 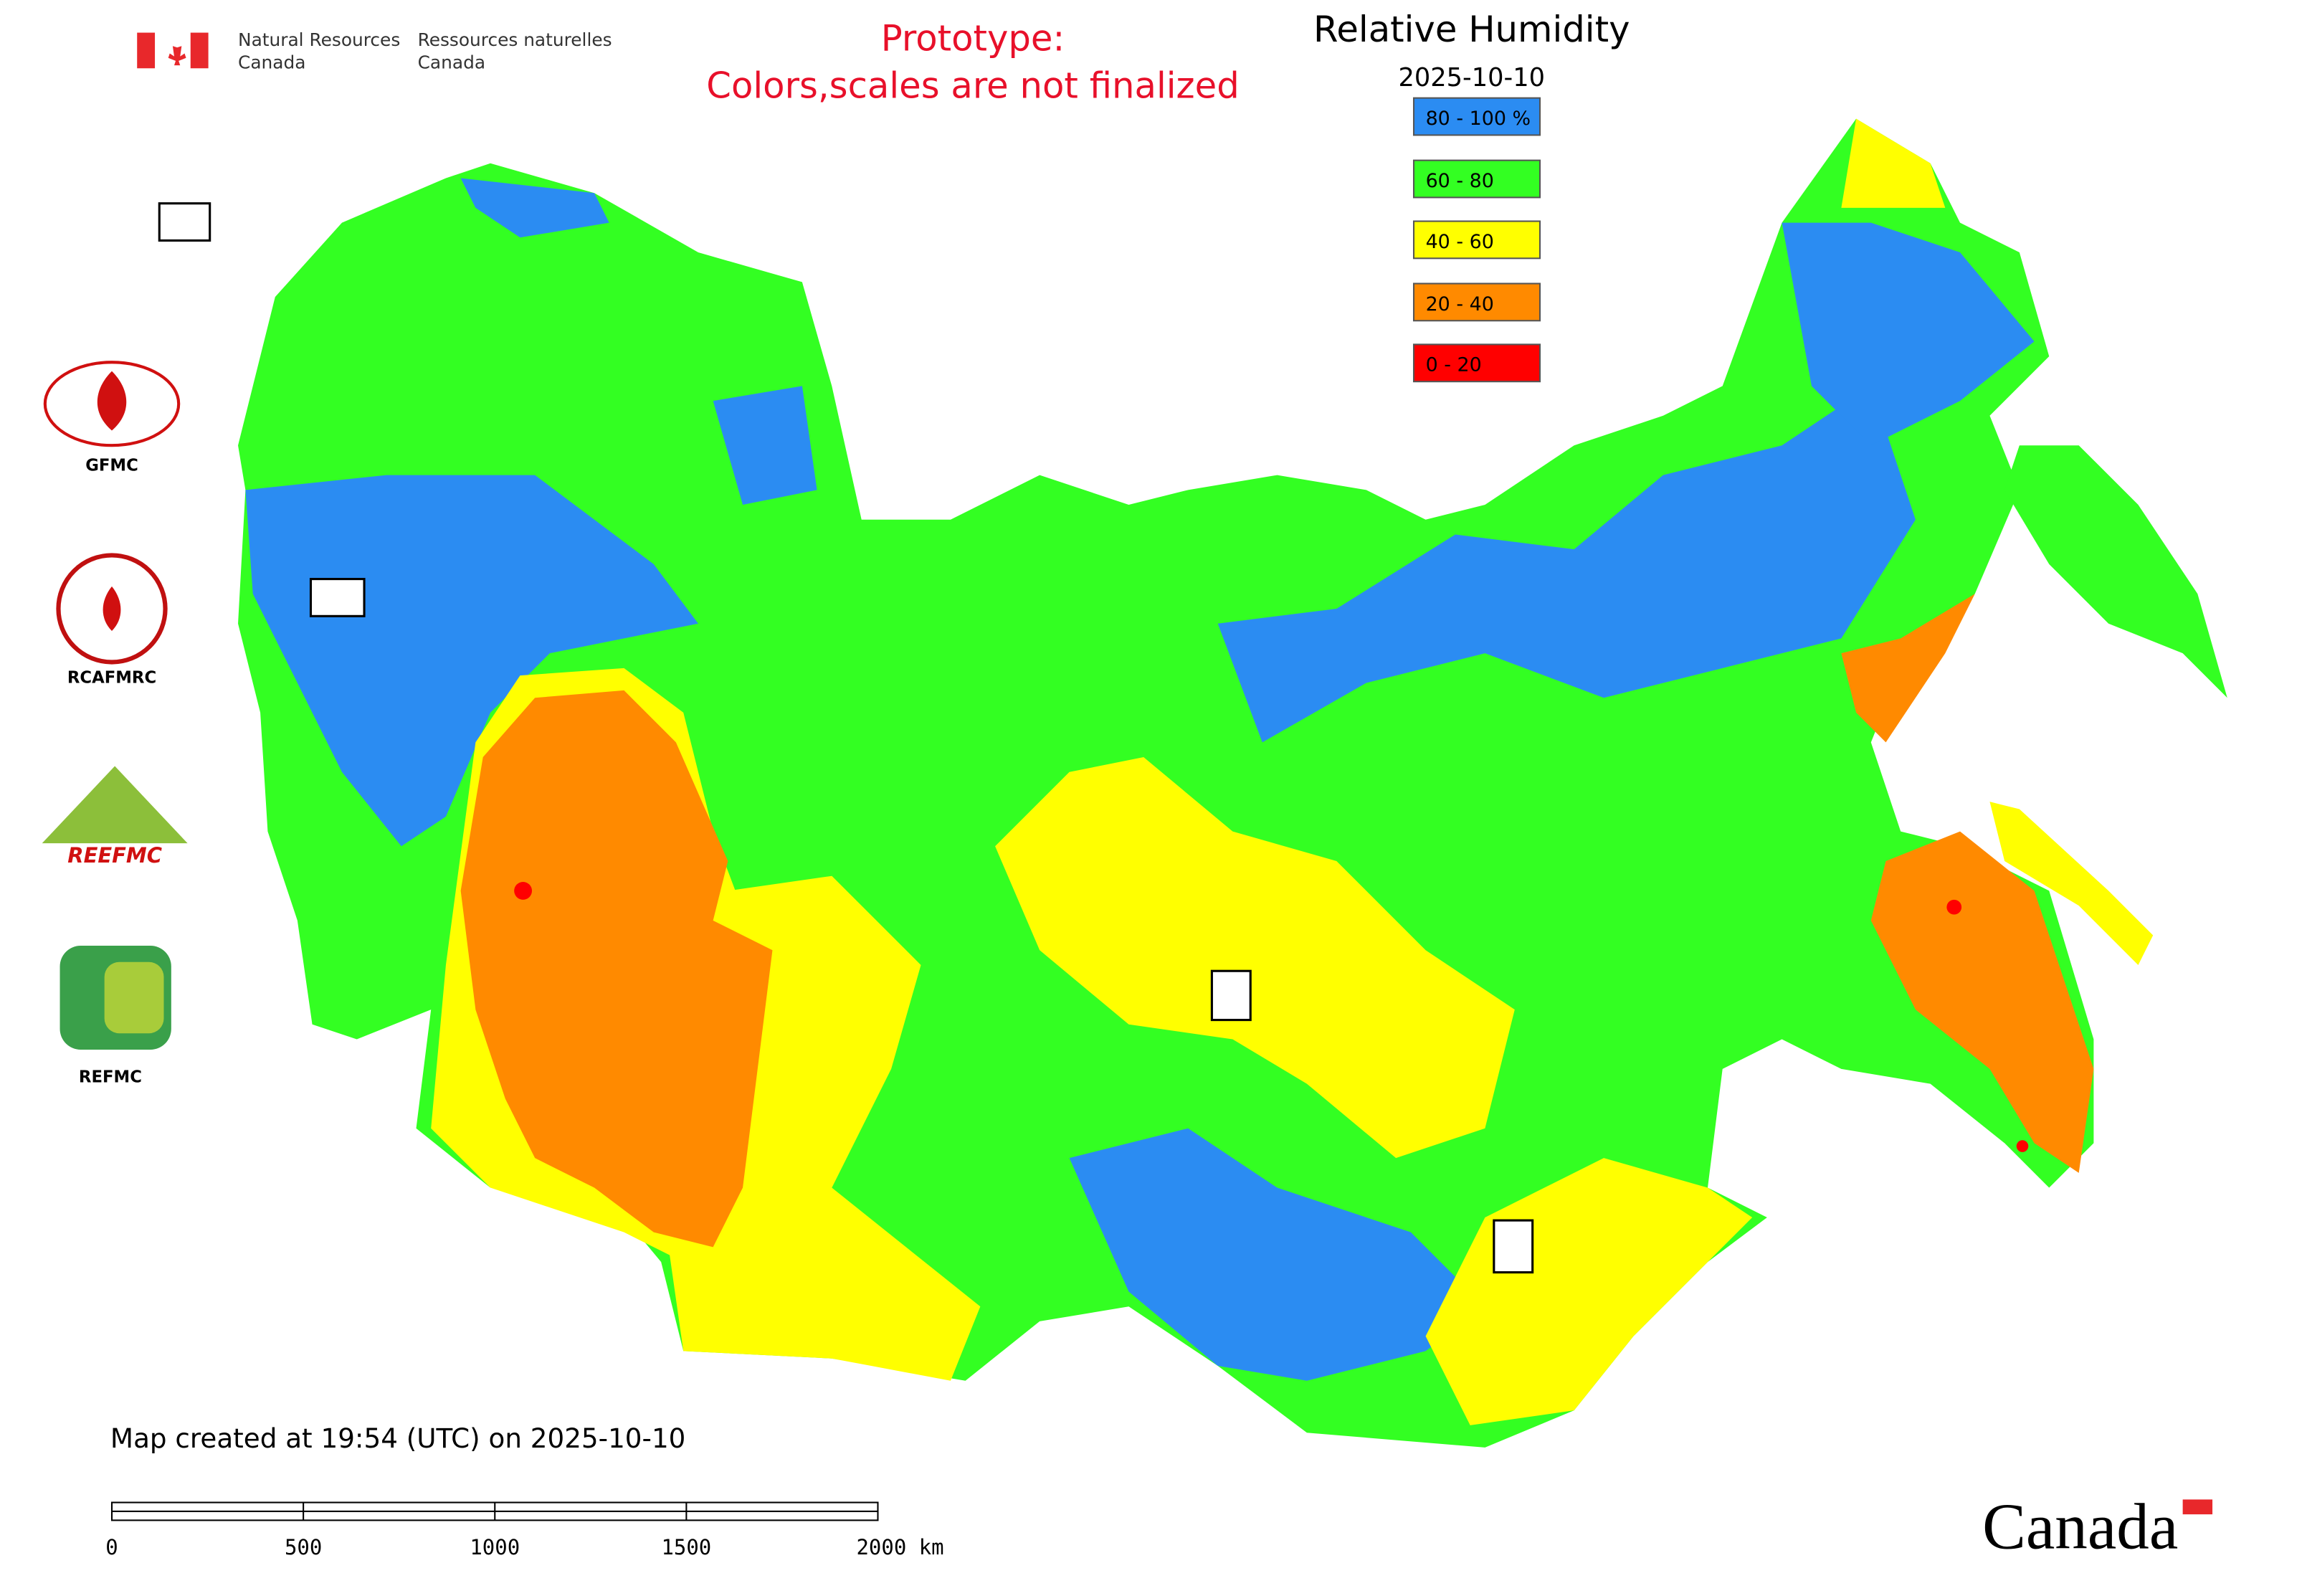 What do you see at coordinates (1473, 77) in the screenshot?
I see `legend-date: 2025-10-10` at bounding box center [1473, 77].